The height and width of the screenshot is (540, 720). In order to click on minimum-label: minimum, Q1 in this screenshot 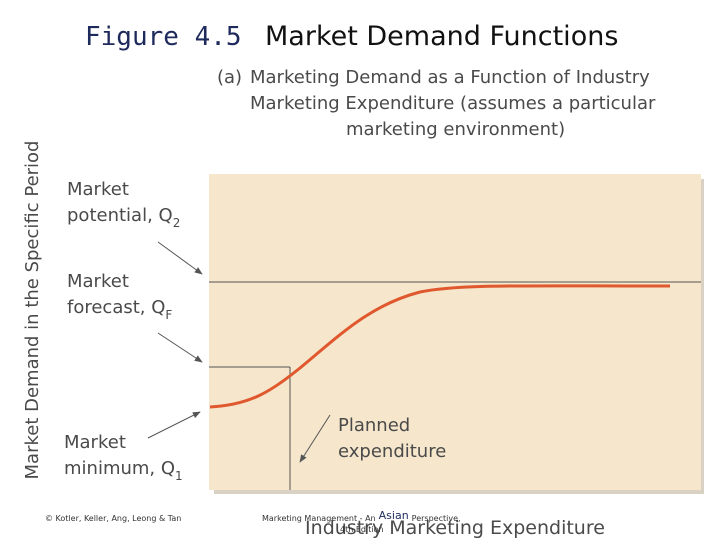, I will do `click(123, 470)`.